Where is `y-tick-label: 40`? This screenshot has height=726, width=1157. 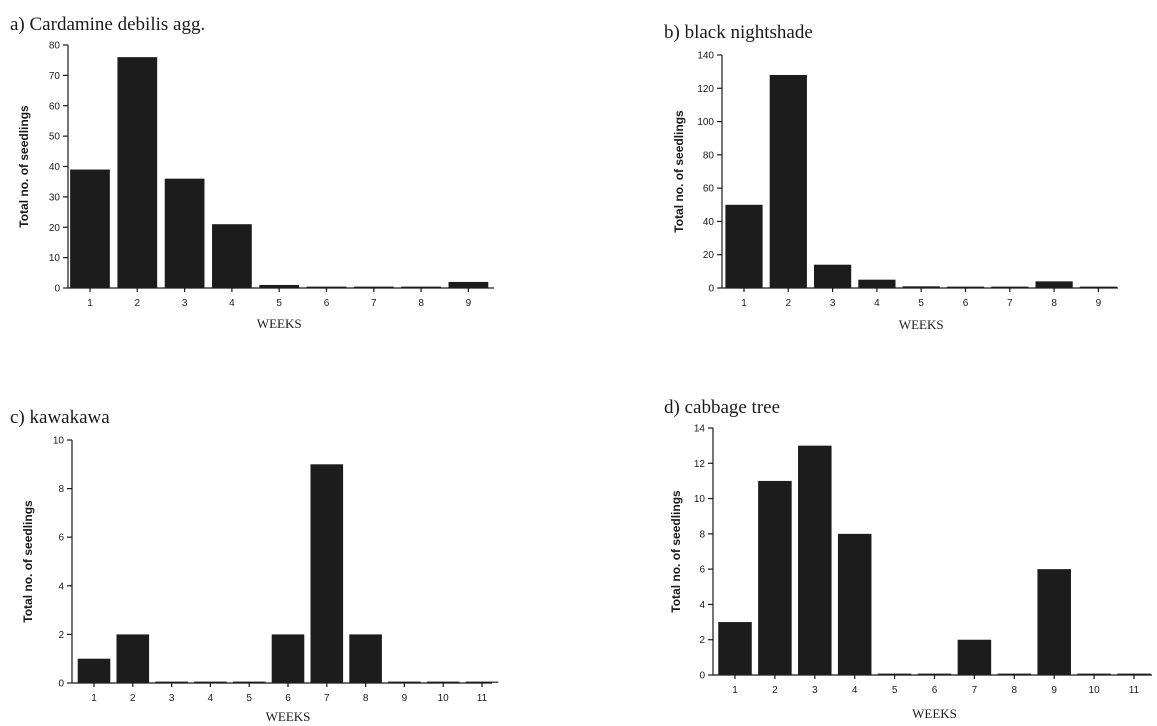 y-tick-label: 40 is located at coordinates (55, 167).